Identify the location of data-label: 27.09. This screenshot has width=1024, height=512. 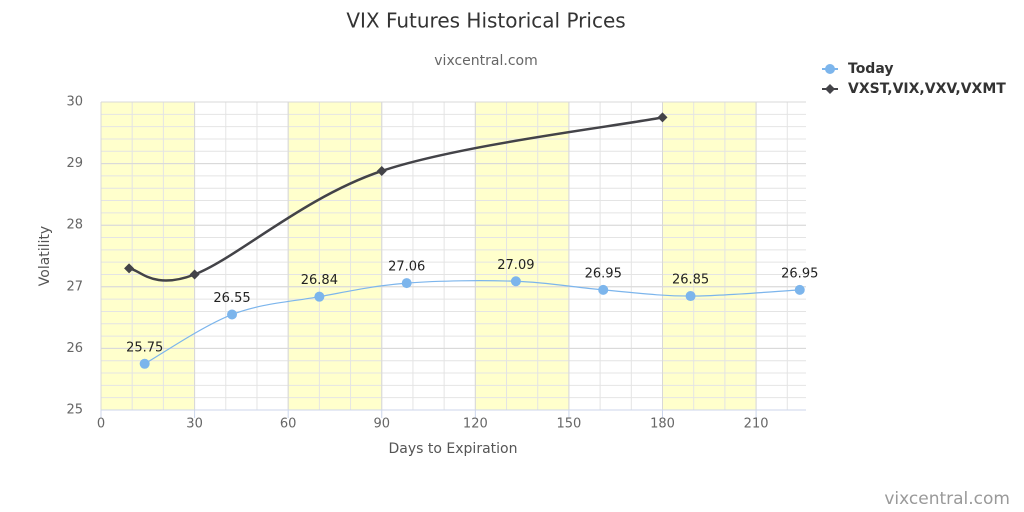
(515, 265).